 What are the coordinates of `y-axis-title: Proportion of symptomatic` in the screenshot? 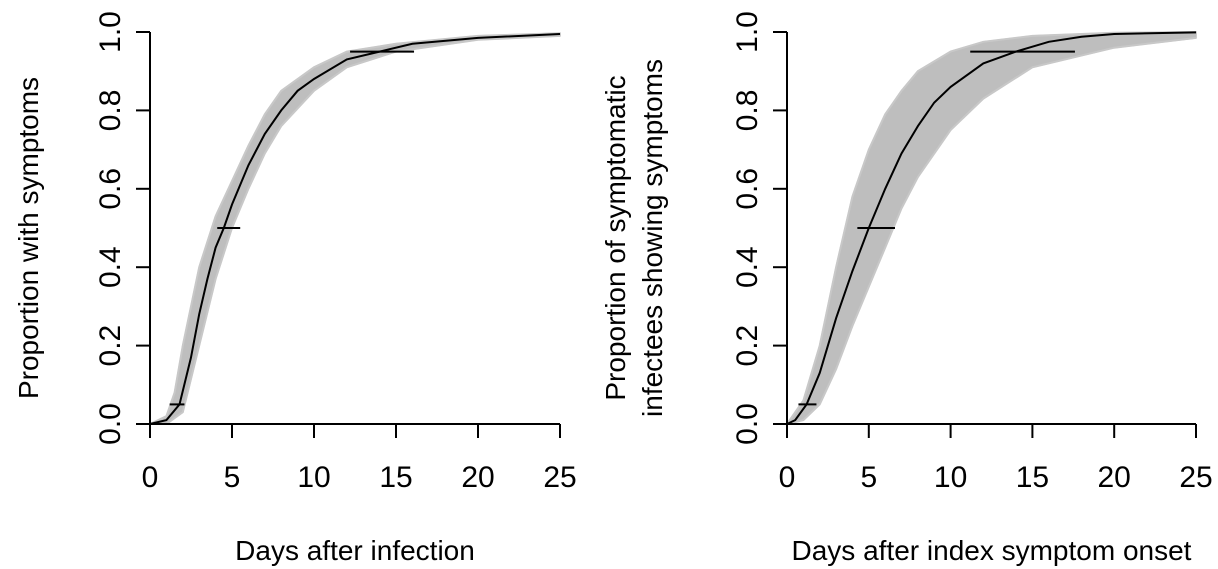 It's located at (615, 237).